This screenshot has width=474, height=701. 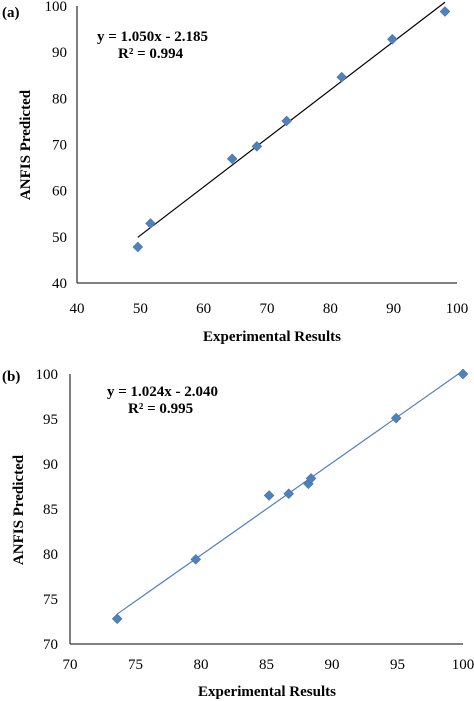 What do you see at coordinates (267, 692) in the screenshot?
I see `x-axis-title-b: Experimental Results` at bounding box center [267, 692].